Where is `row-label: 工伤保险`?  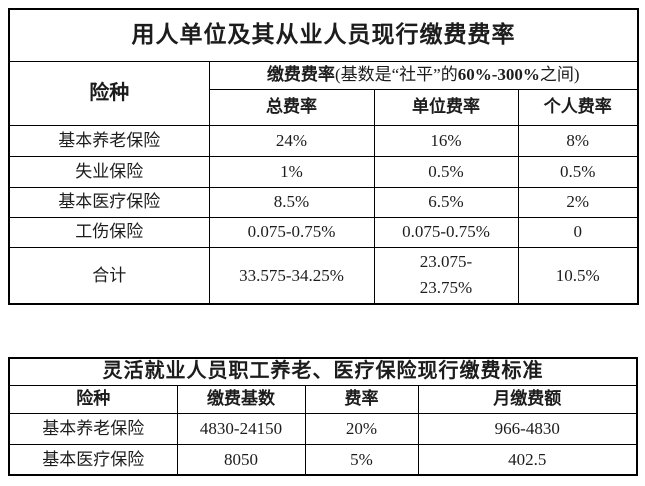 row-label: 工伤保险 is located at coordinates (109, 232).